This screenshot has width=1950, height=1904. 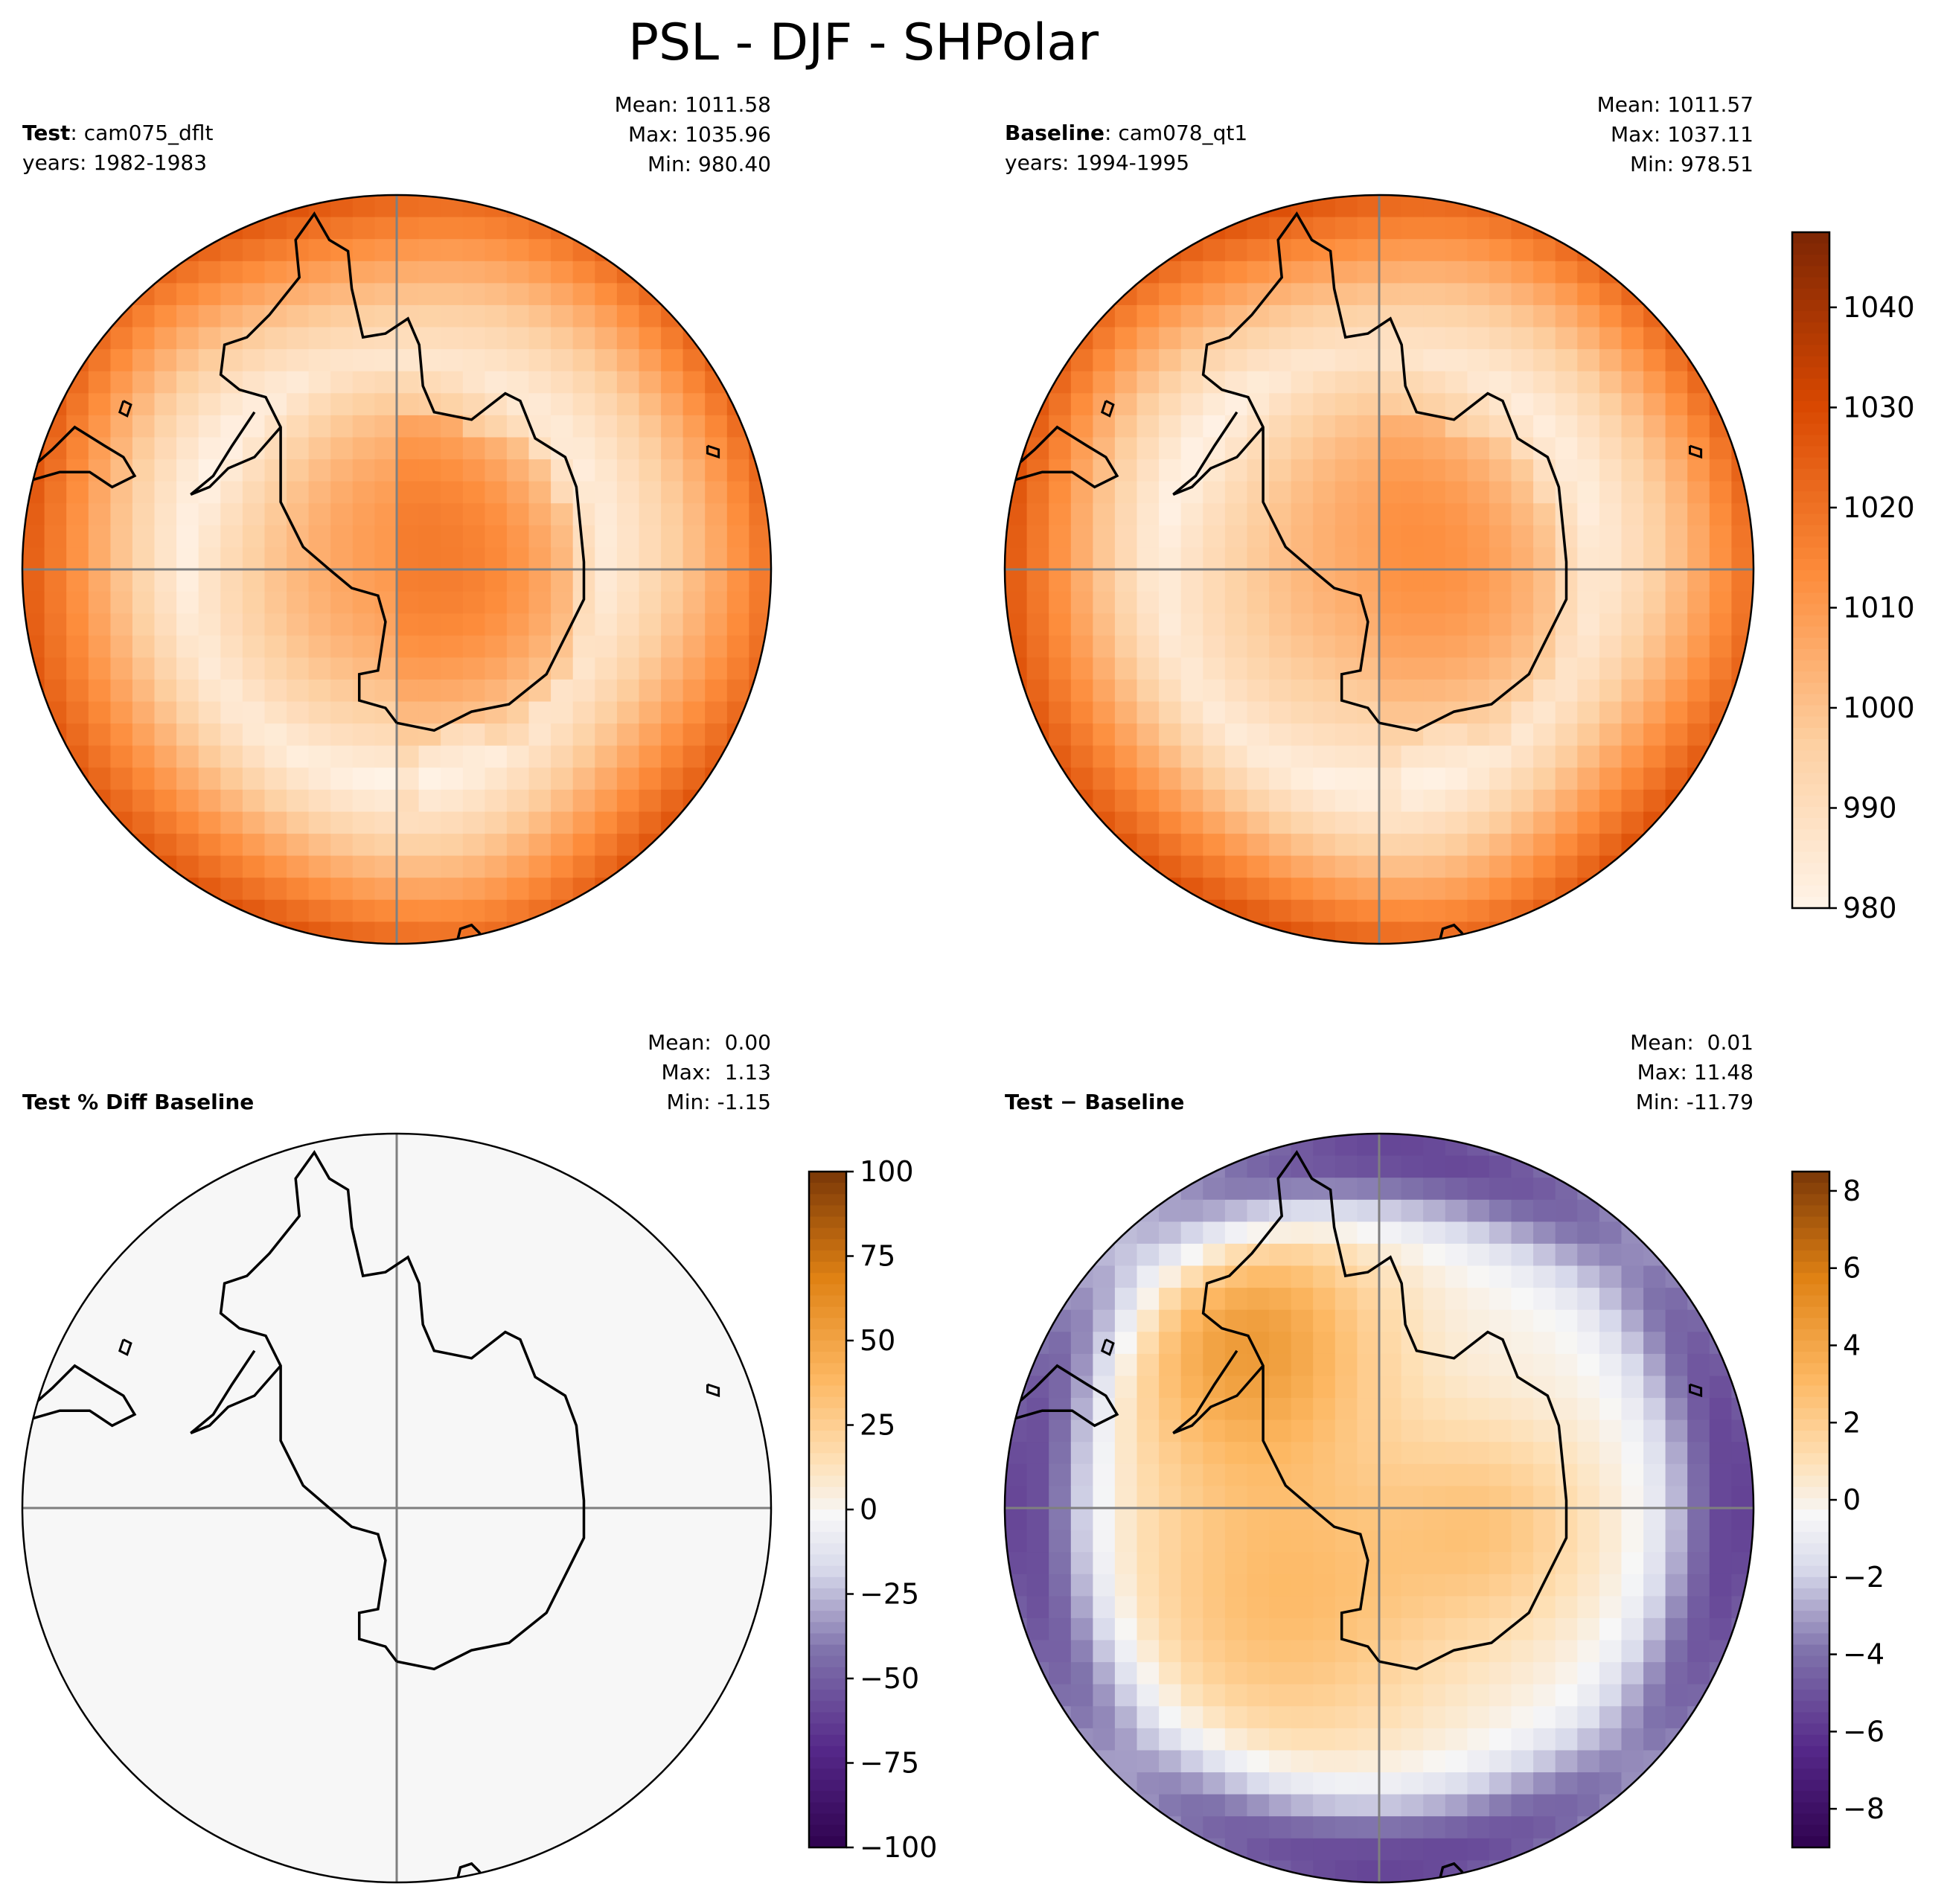 What do you see at coordinates (889, 1763) in the screenshot?
I see `colorbar-tick-label: −75` at bounding box center [889, 1763].